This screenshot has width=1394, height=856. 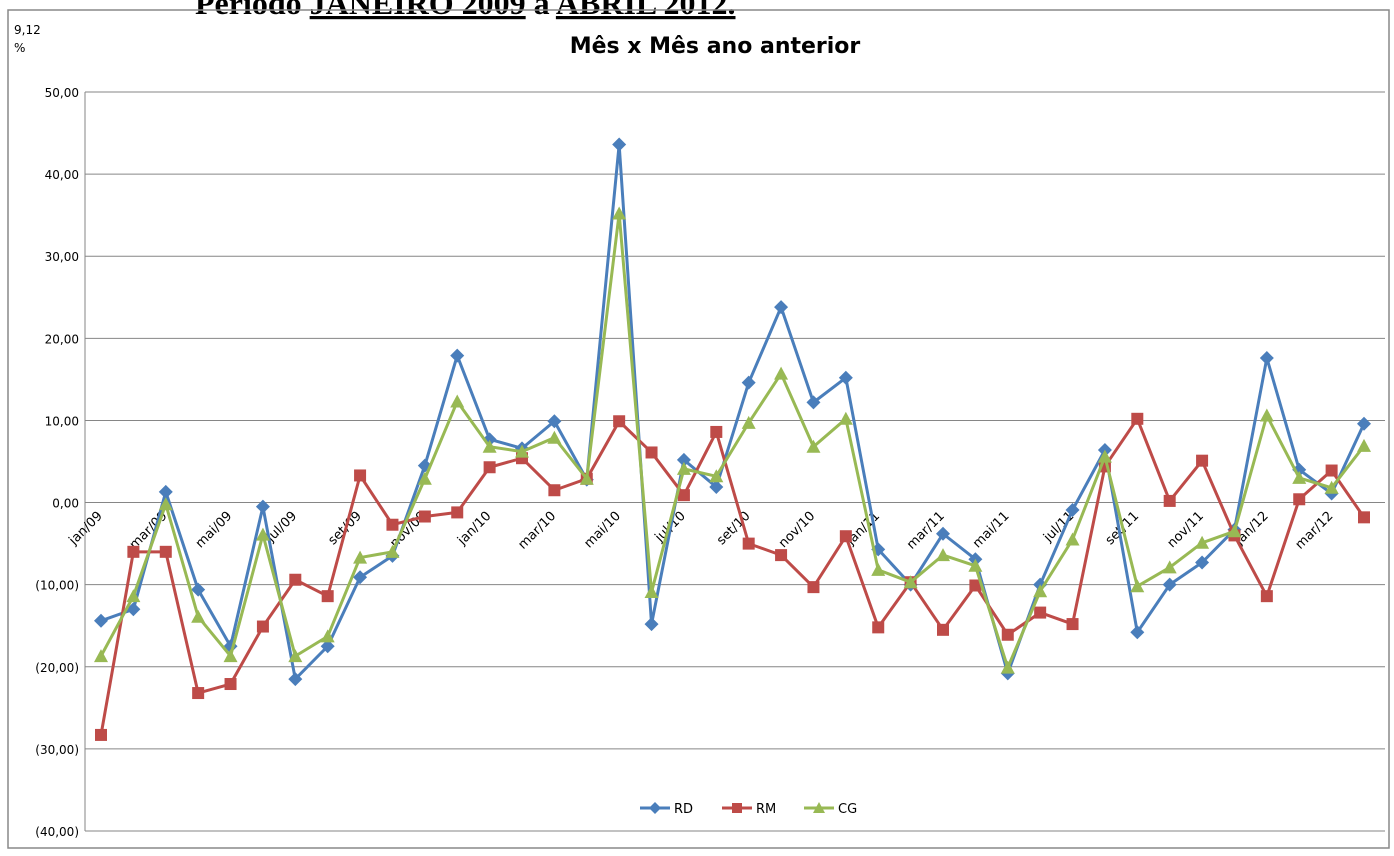 What do you see at coordinates (19, 48) in the screenshot?
I see `annotation: %` at bounding box center [19, 48].